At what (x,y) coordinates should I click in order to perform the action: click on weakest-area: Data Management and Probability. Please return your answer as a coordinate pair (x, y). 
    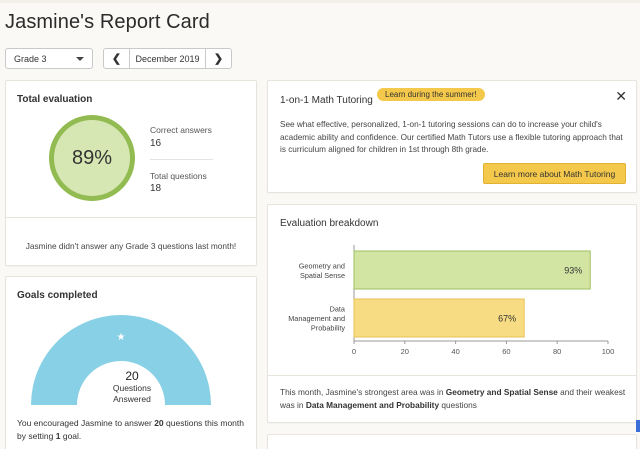
    Looking at the image, I should click on (372, 405).